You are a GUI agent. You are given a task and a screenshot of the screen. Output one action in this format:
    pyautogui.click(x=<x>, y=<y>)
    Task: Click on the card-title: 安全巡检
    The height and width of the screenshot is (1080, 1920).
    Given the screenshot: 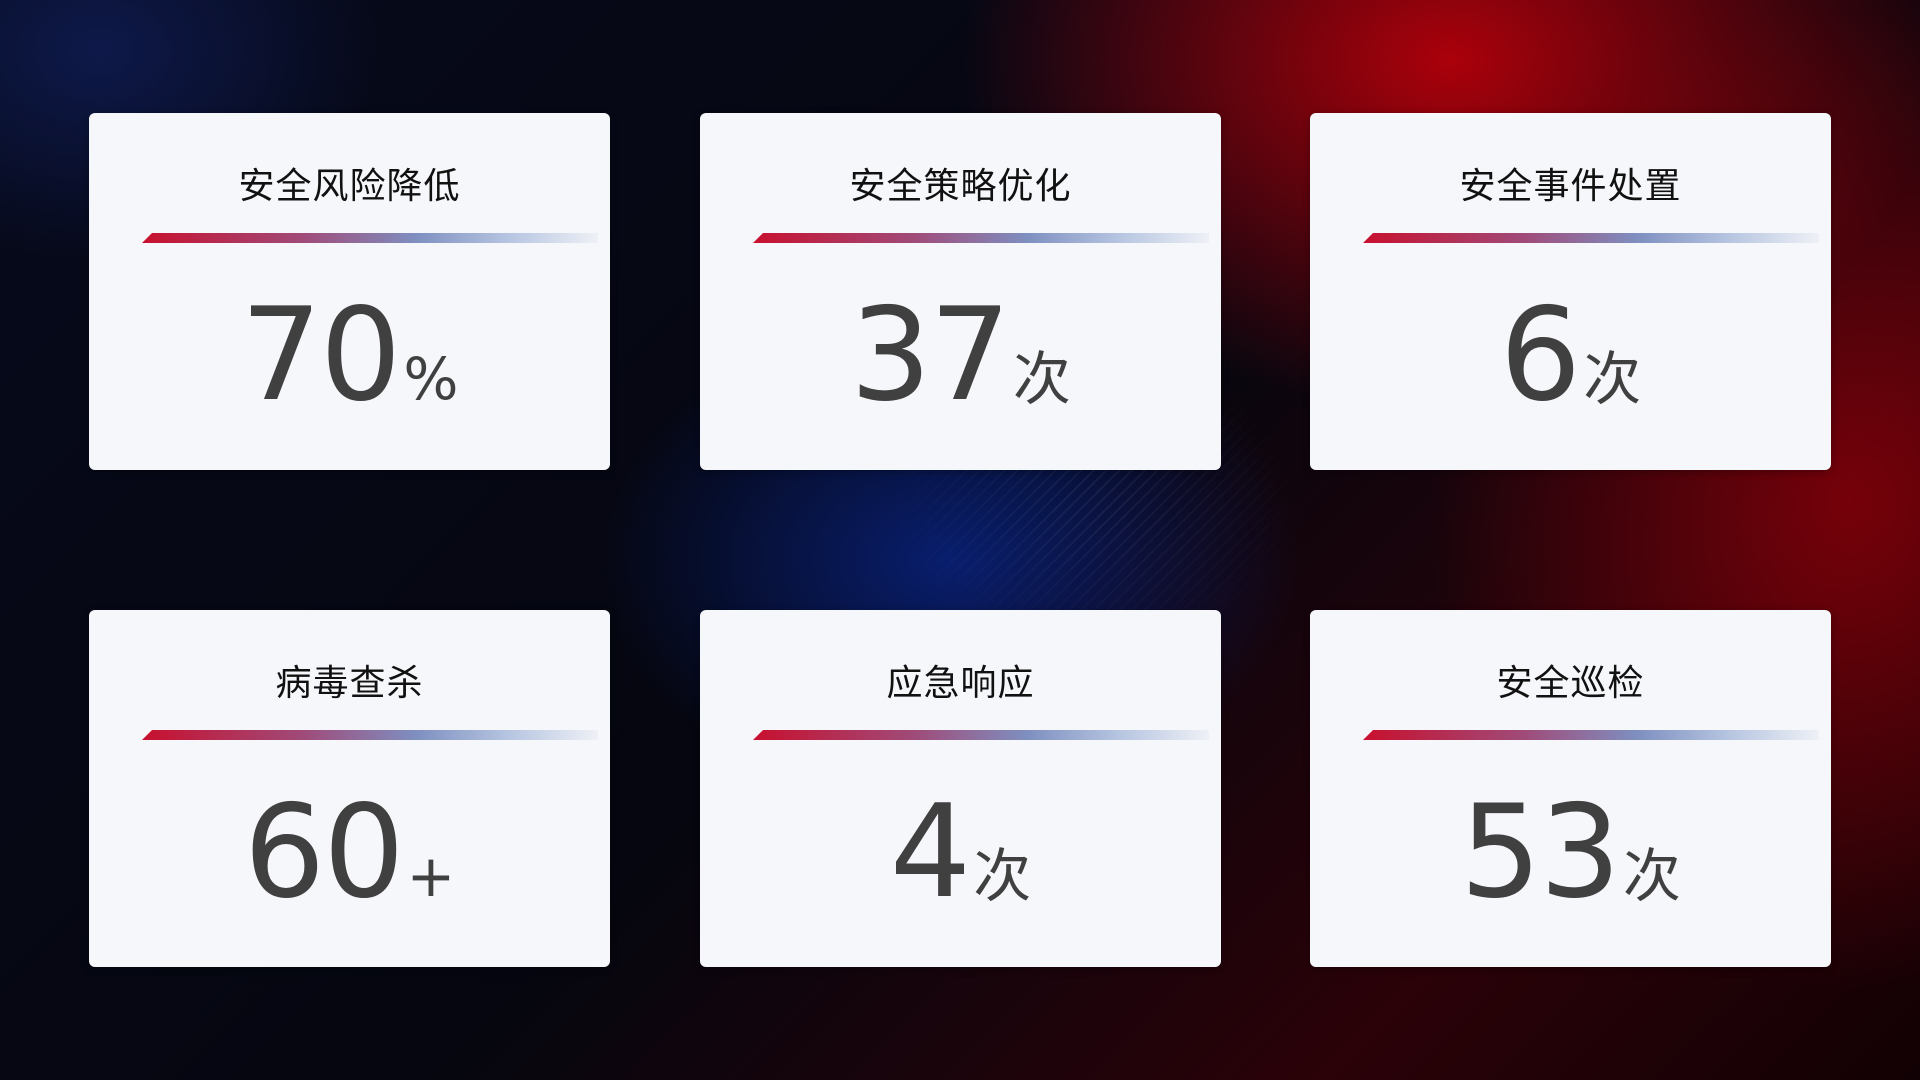 What is the action you would take?
    pyautogui.click(x=1570, y=683)
    